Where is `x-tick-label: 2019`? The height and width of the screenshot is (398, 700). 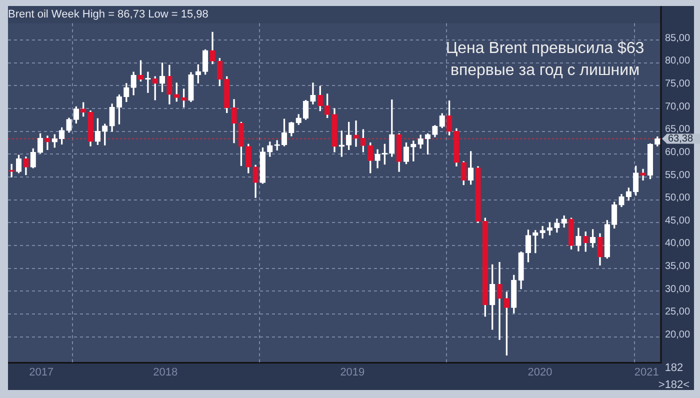 x-tick-label: 2019 is located at coordinates (352, 372).